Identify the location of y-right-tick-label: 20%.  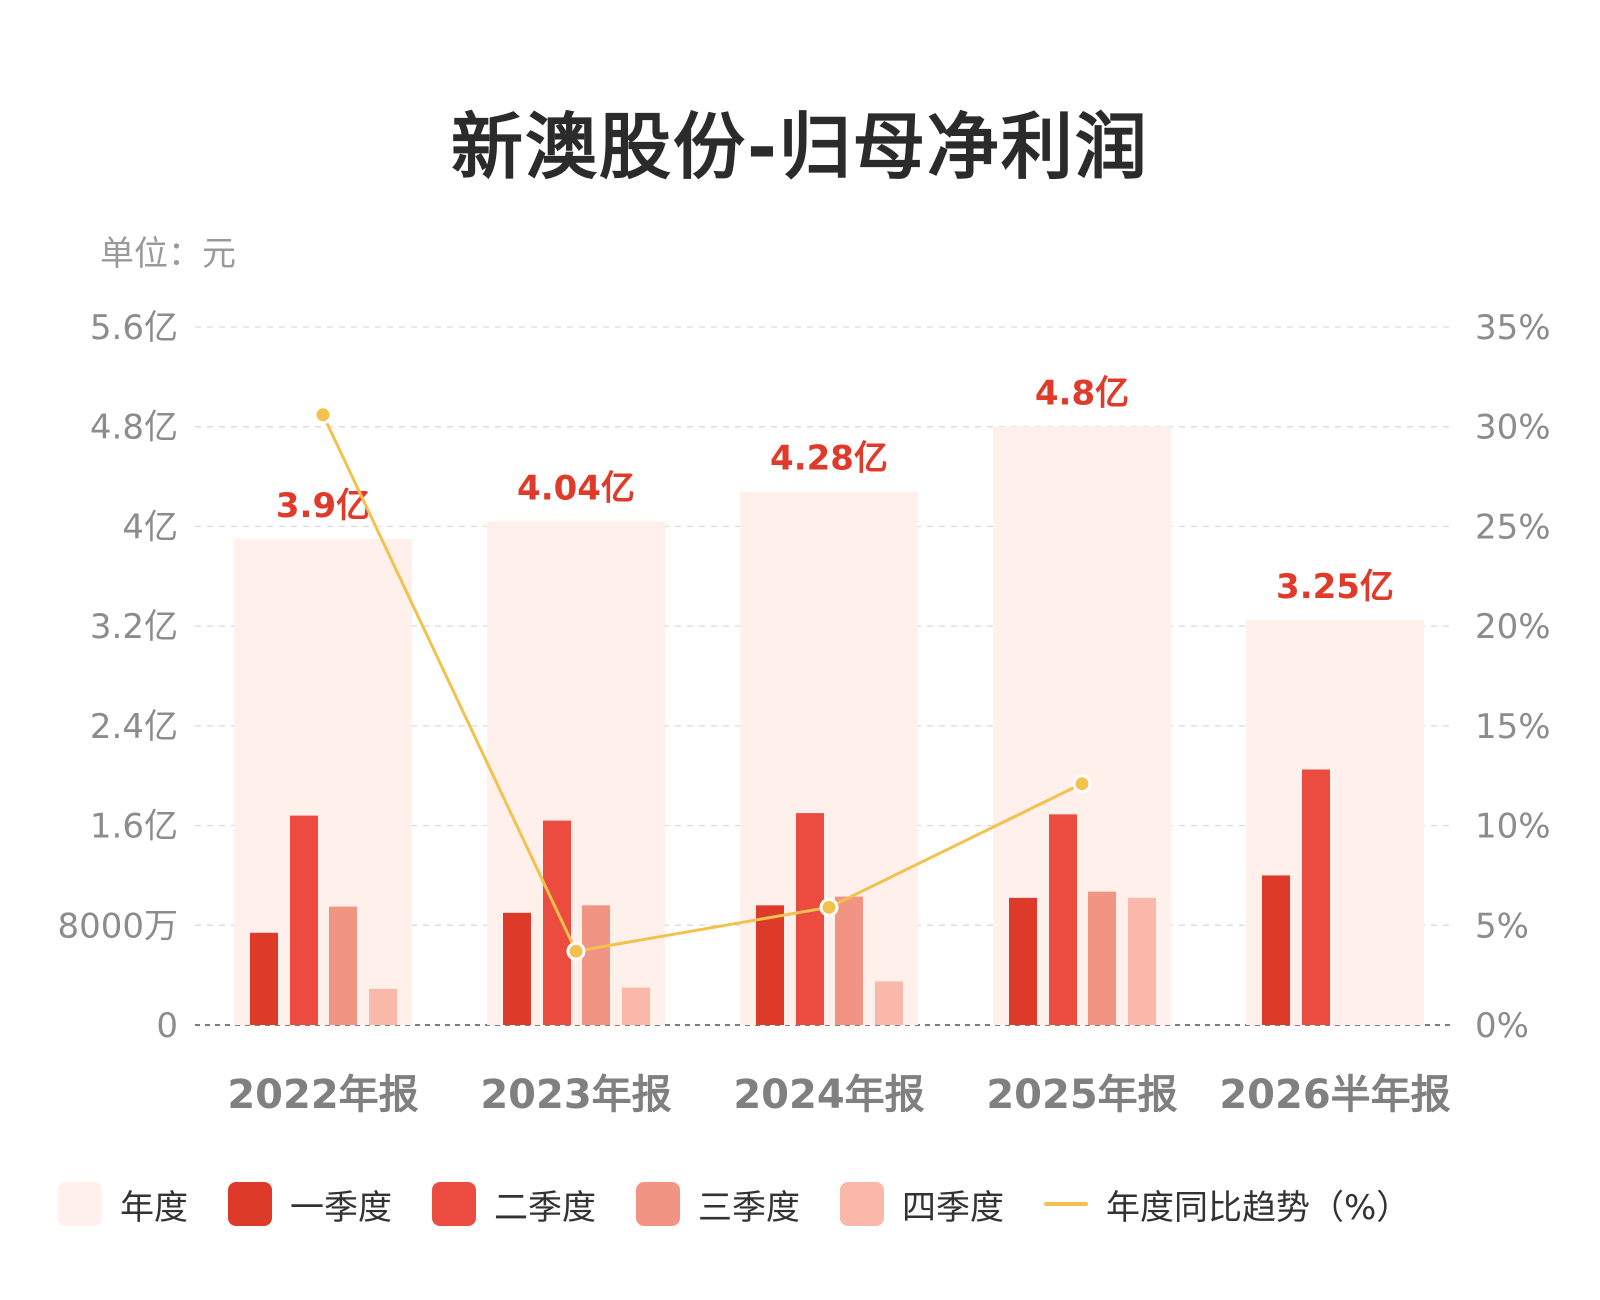
(1513, 627).